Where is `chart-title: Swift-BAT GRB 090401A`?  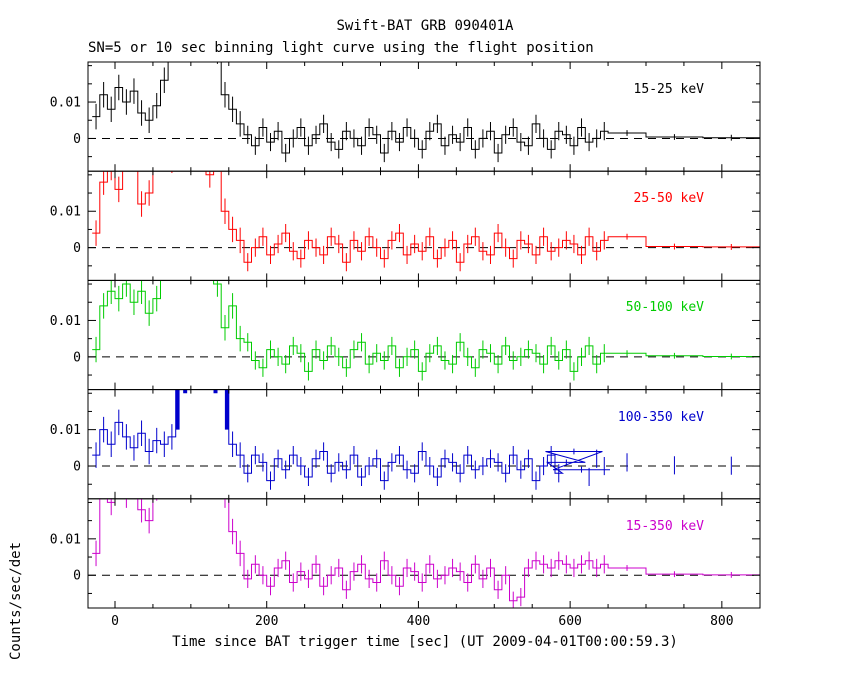 chart-title: Swift-BAT GRB 090401A is located at coordinates (425, 26).